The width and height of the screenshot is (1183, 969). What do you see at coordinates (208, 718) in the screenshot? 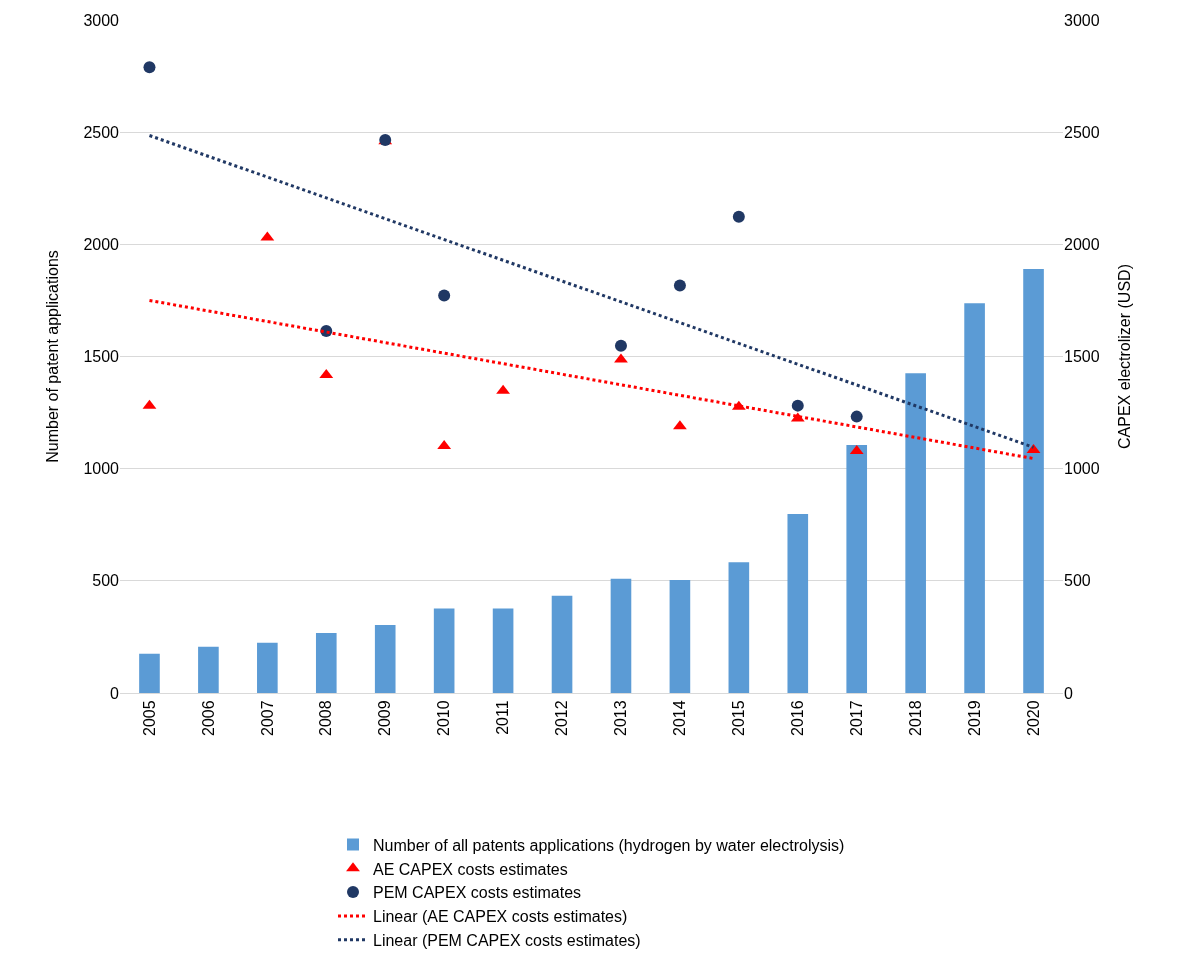
I see `x-tick-label: 2006` at bounding box center [208, 718].